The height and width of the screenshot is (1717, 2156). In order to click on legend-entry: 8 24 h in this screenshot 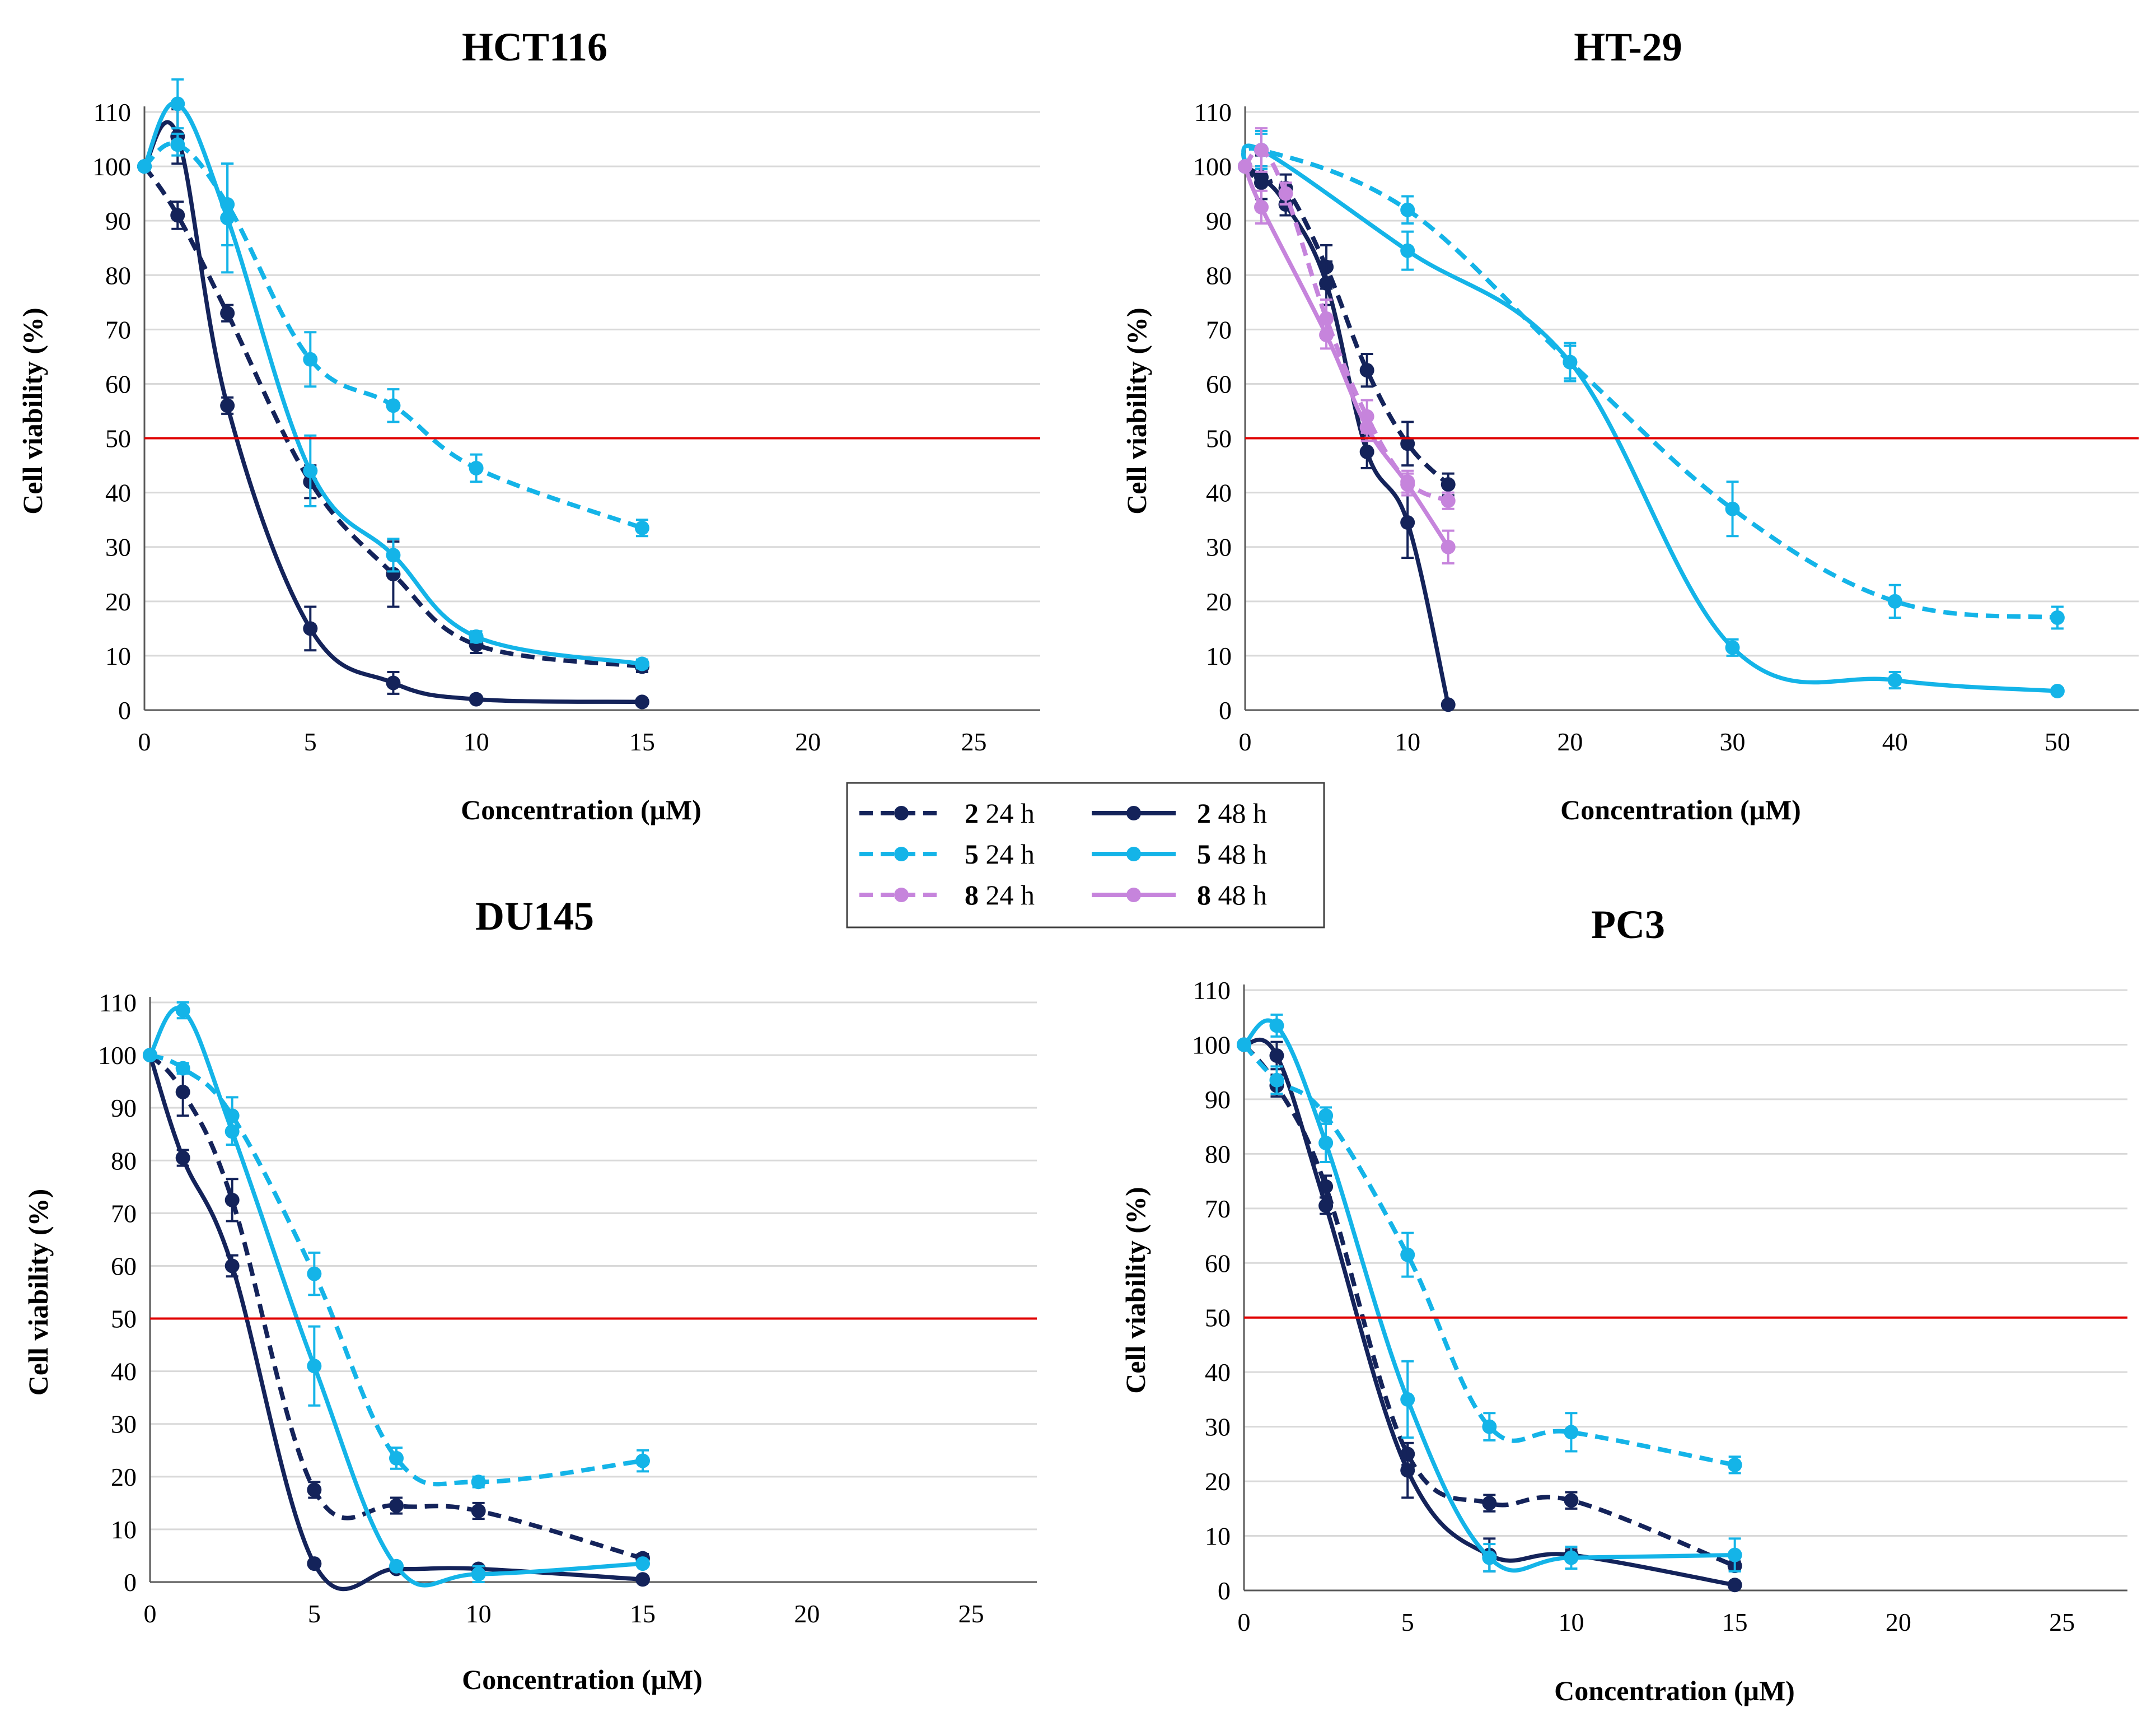, I will do `click(947, 895)`.